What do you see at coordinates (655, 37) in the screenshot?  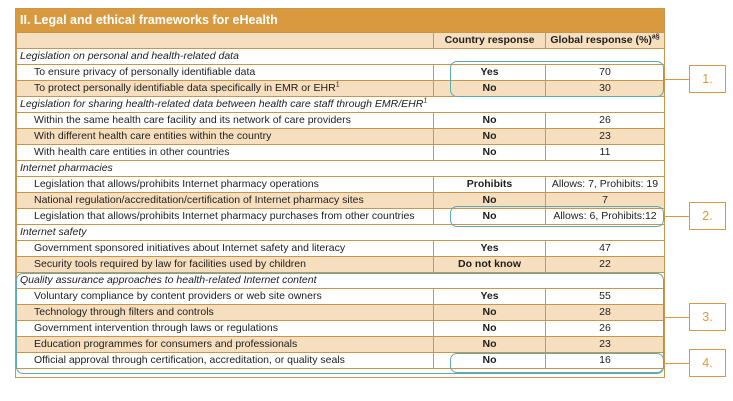 I see `header-global-response-sup: a§` at bounding box center [655, 37].